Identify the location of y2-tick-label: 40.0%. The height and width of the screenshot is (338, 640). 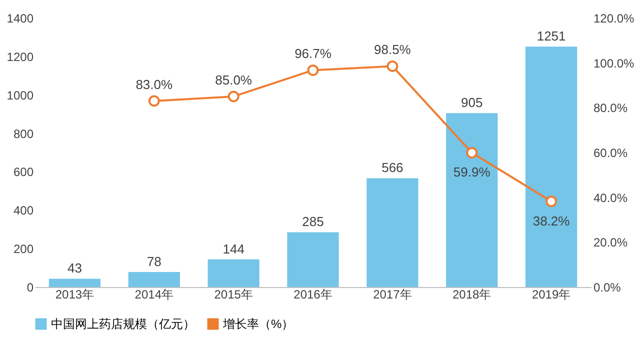
(611, 197).